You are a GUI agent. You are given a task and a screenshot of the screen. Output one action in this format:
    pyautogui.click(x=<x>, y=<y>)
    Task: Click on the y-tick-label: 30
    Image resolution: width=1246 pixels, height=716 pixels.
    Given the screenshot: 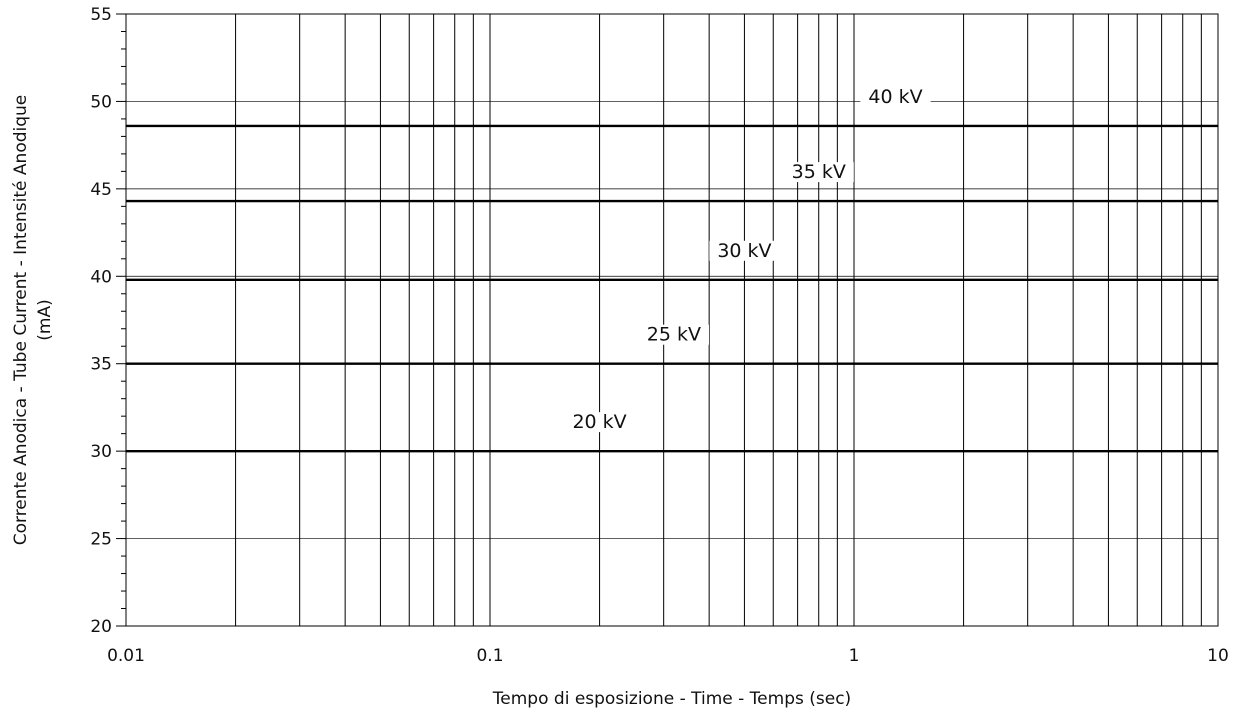 What is the action you would take?
    pyautogui.click(x=101, y=452)
    